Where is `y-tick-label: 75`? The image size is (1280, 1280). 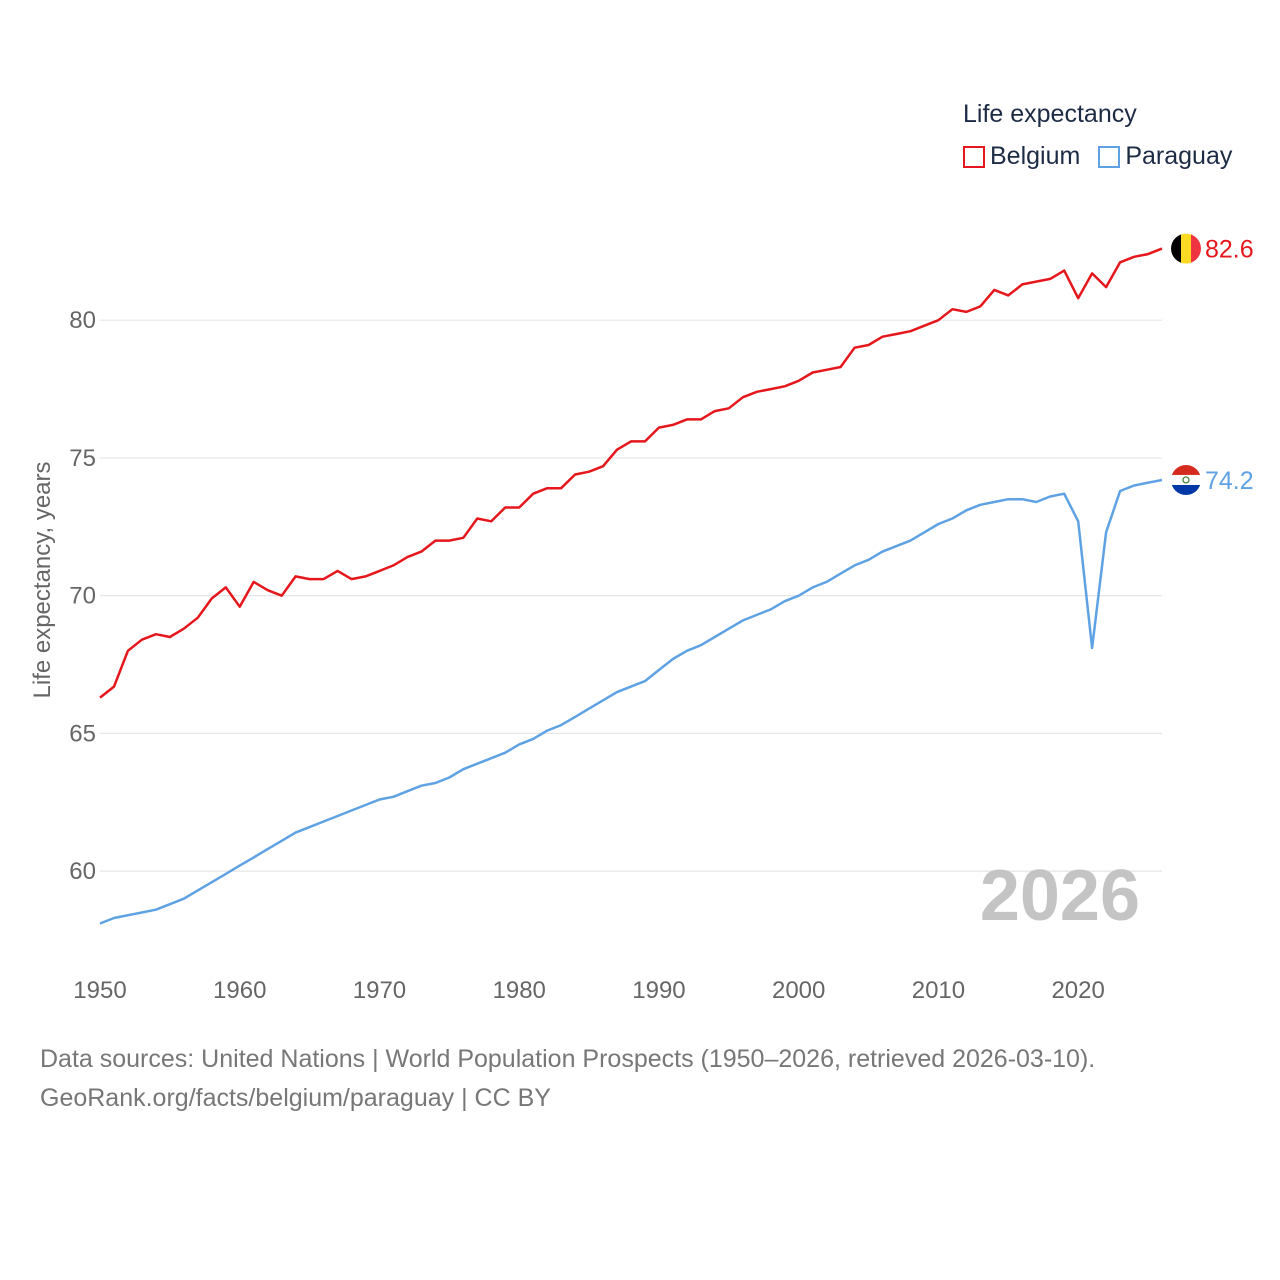
y-tick-label: 75 is located at coordinates (82, 458).